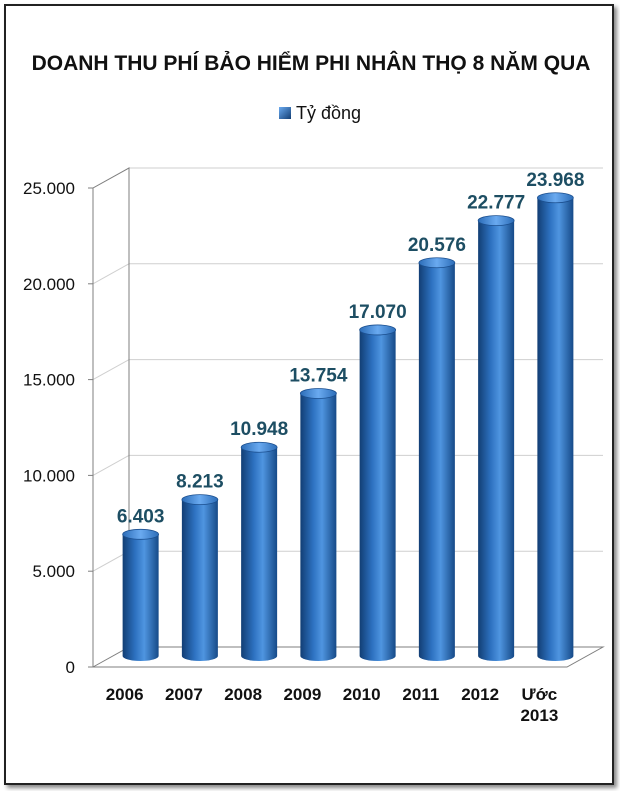  I want to click on y-tick-label: 0, so click(70, 667).